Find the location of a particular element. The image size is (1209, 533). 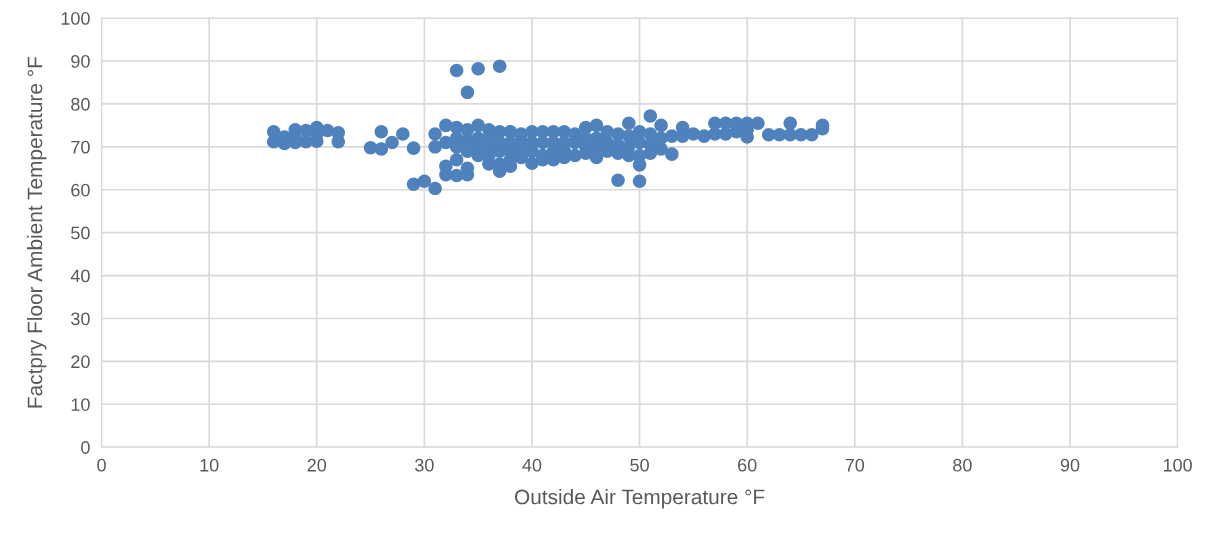

x-tick-label: 80 is located at coordinates (962, 465).